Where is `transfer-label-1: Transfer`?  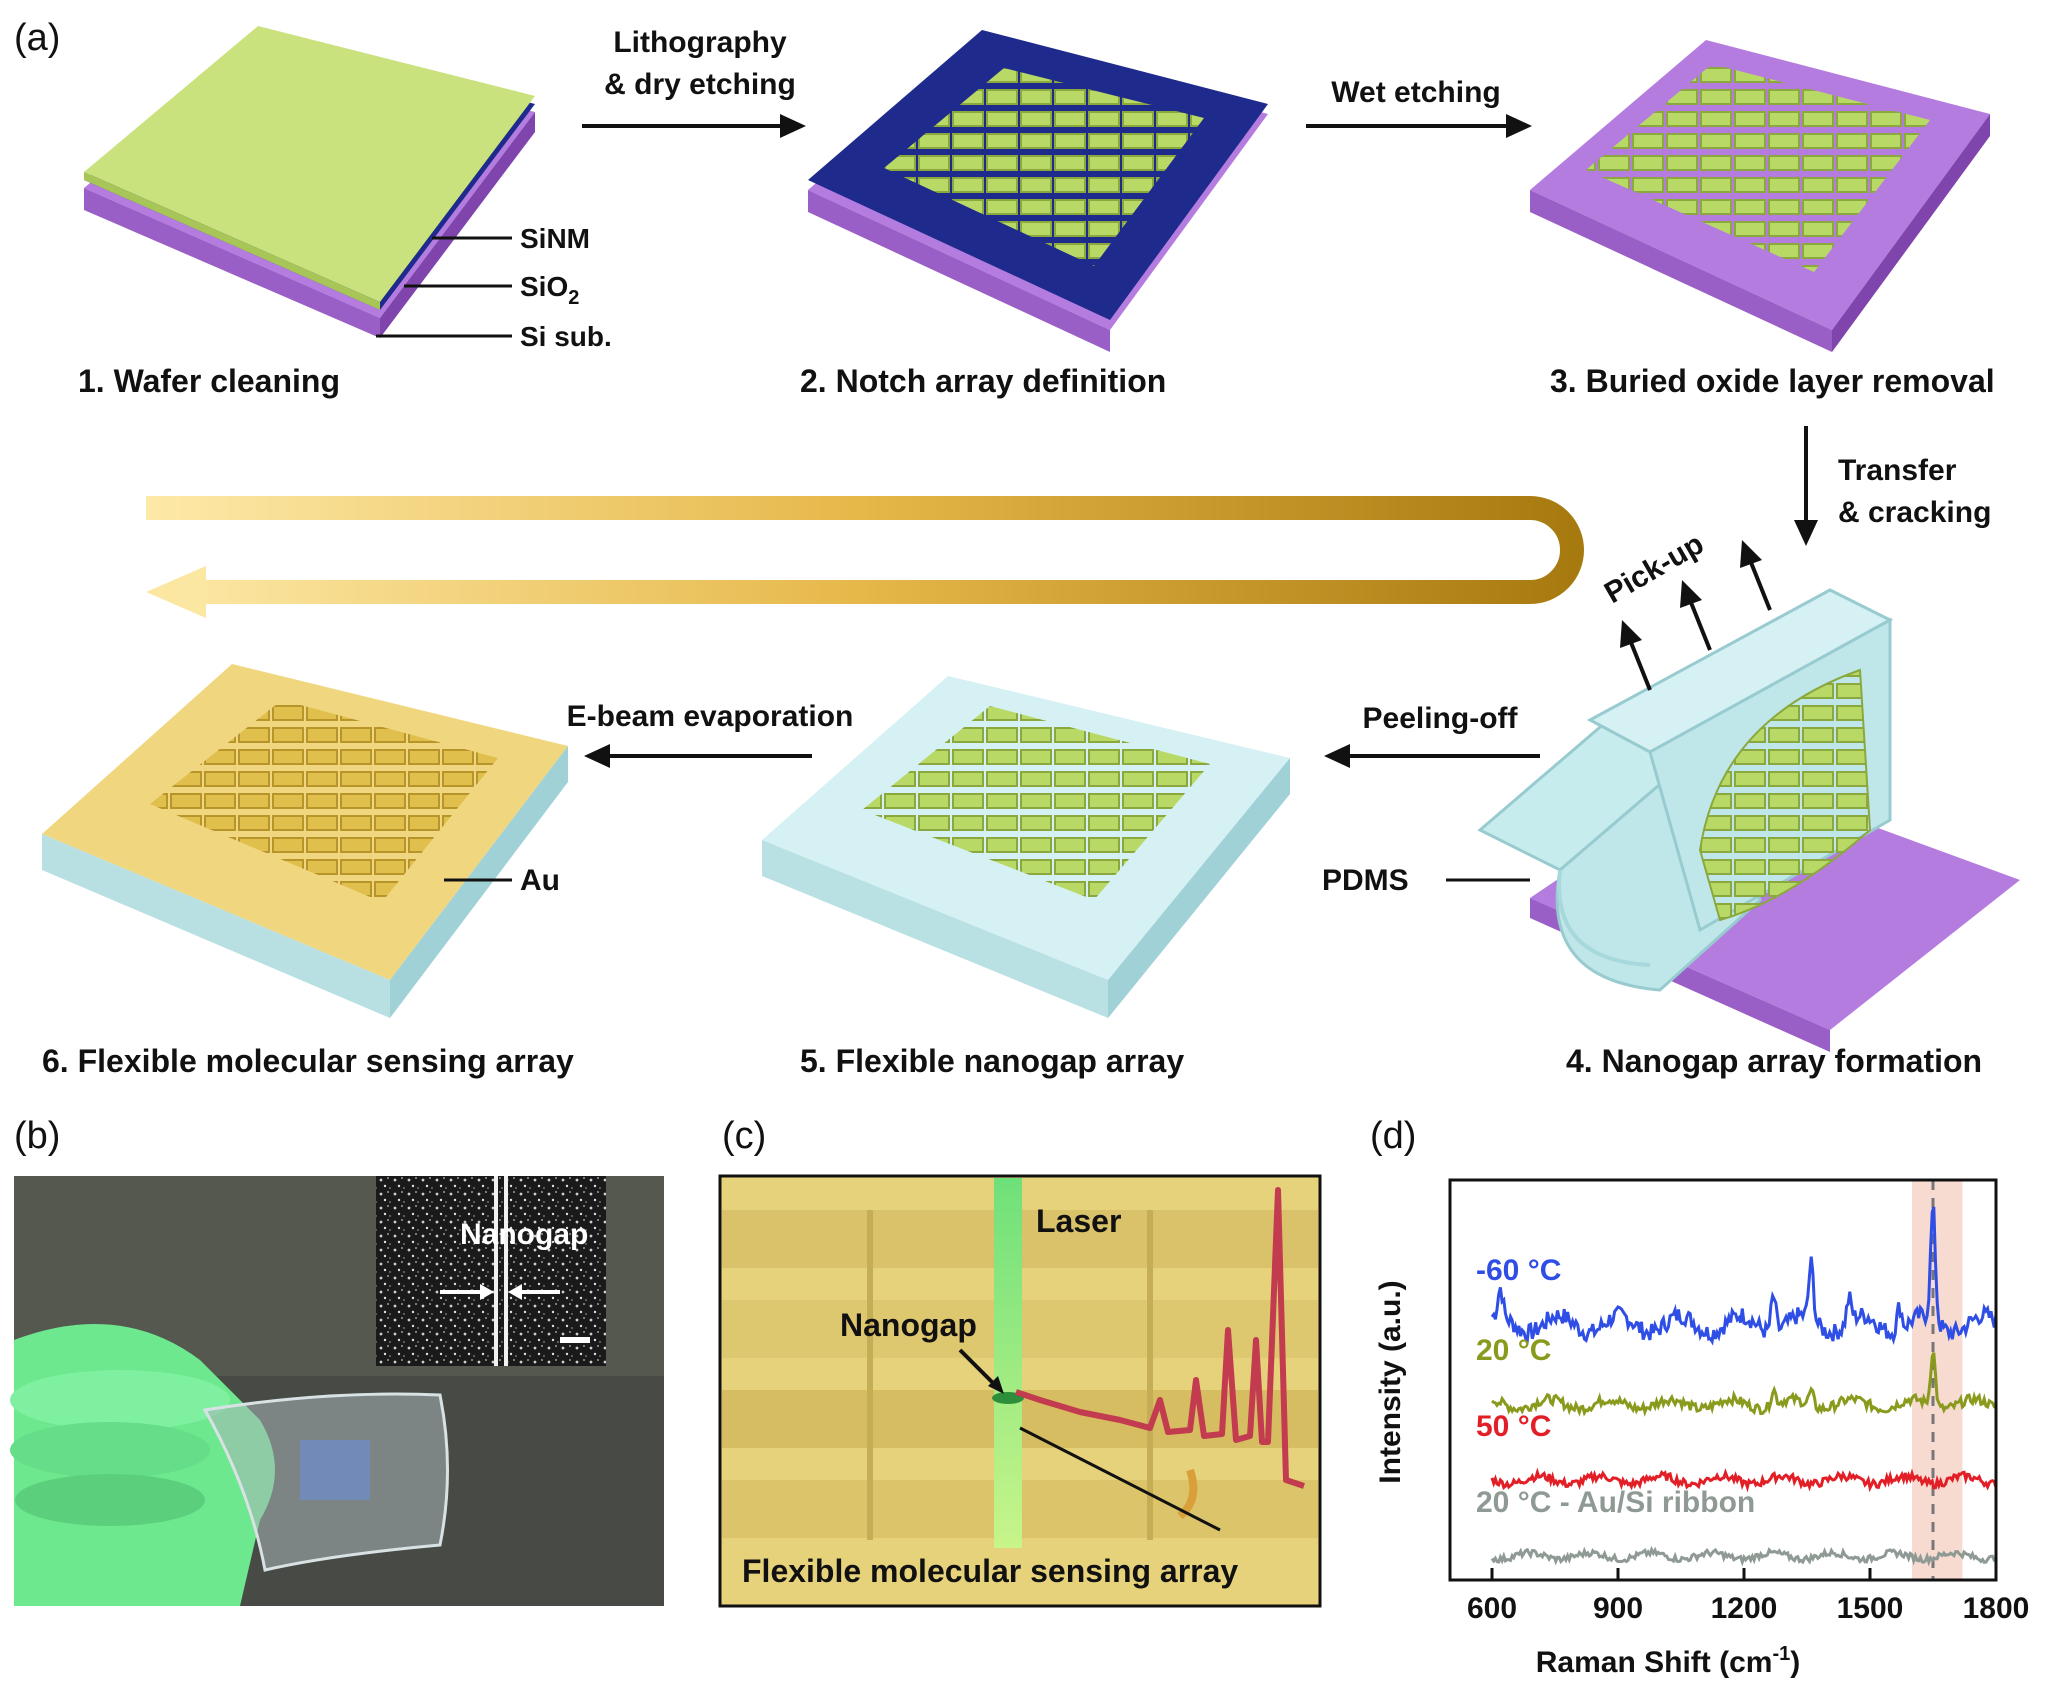
transfer-label-1: Transfer is located at coordinates (1897, 470).